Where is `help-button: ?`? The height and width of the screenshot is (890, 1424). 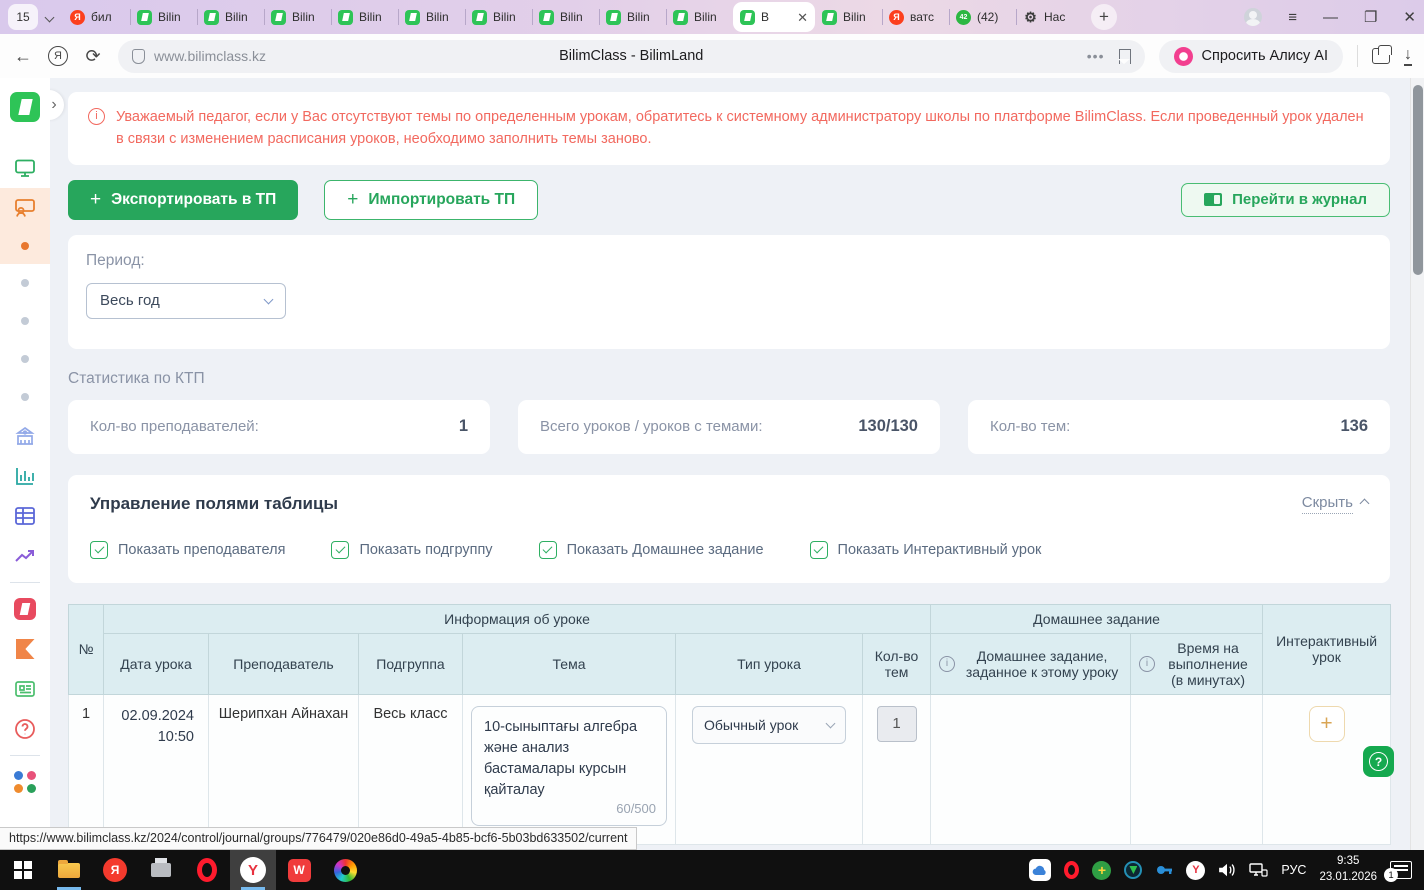 help-button: ? is located at coordinates (1378, 761).